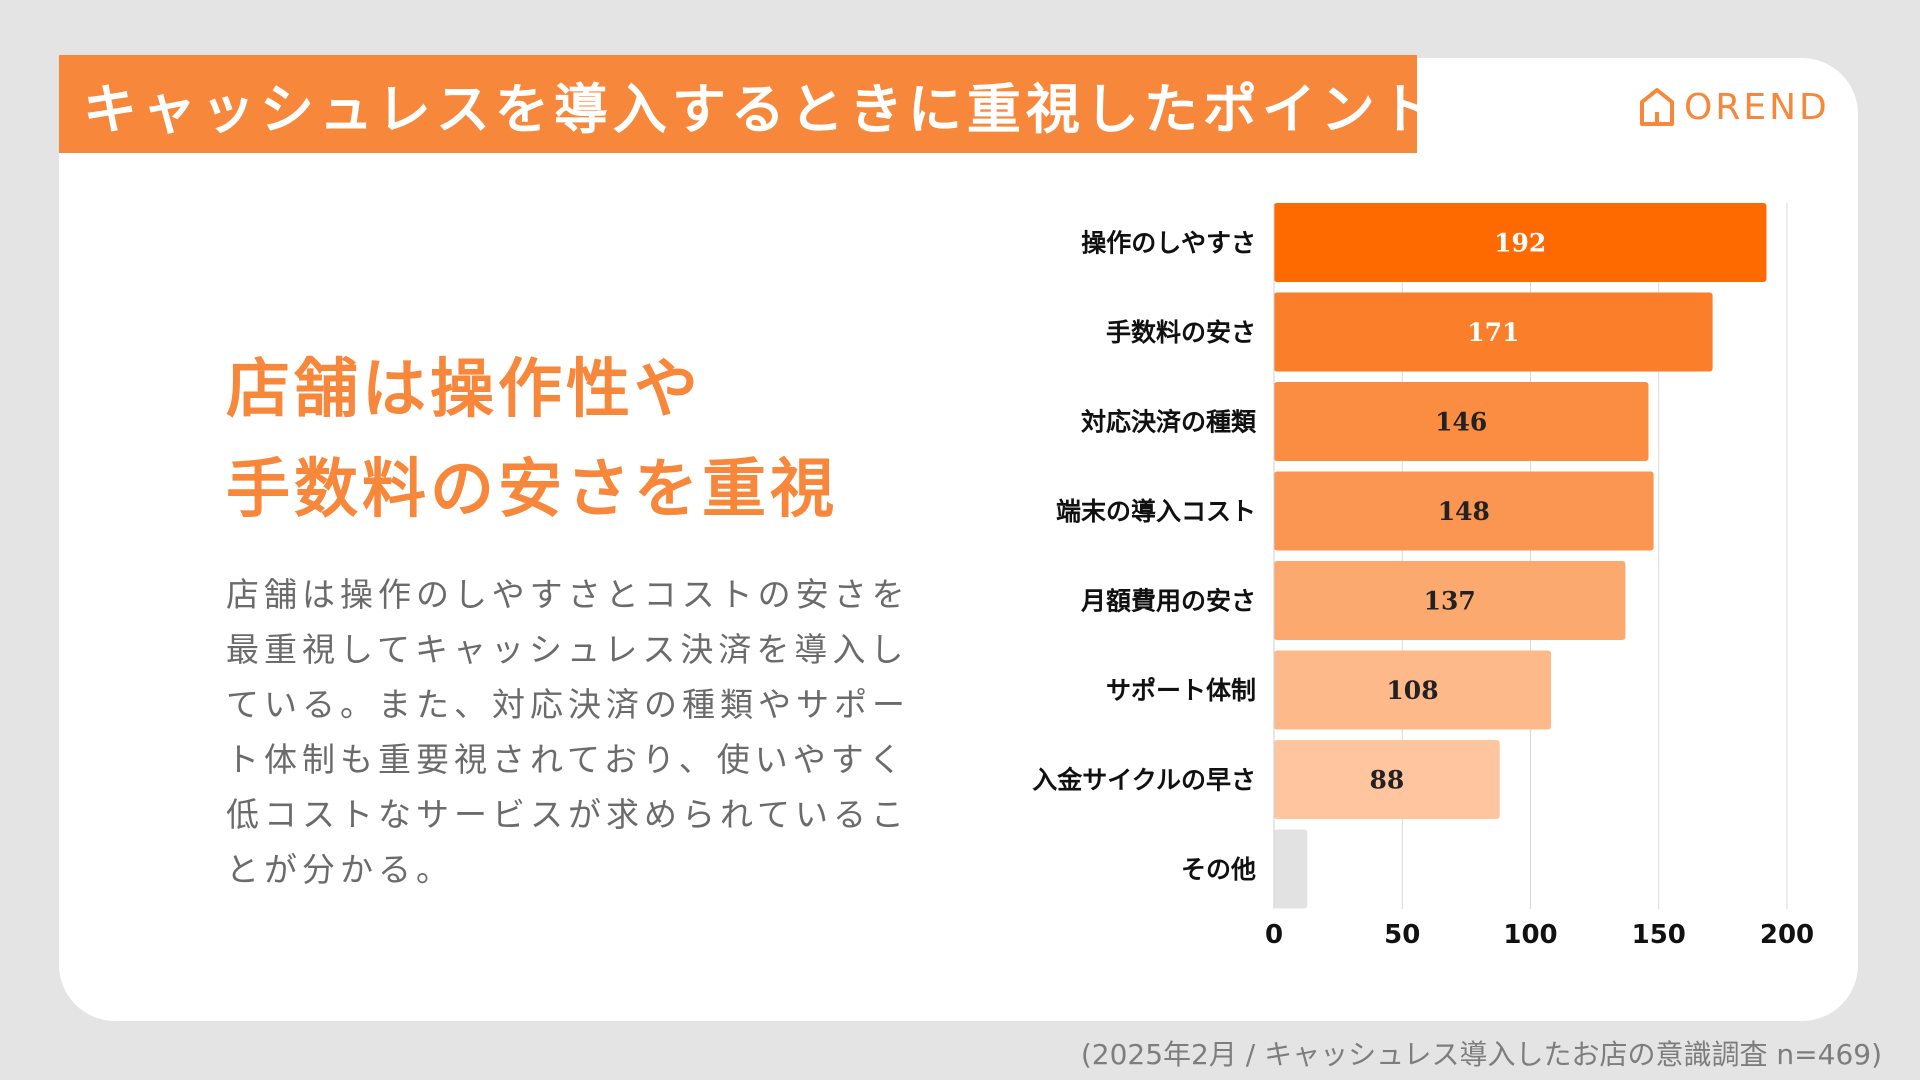 This screenshot has height=1080, width=1920. What do you see at coordinates (761, 109) in the screenshot?
I see `page-title: キャッシュレスを導入するときに重視したポイント` at bounding box center [761, 109].